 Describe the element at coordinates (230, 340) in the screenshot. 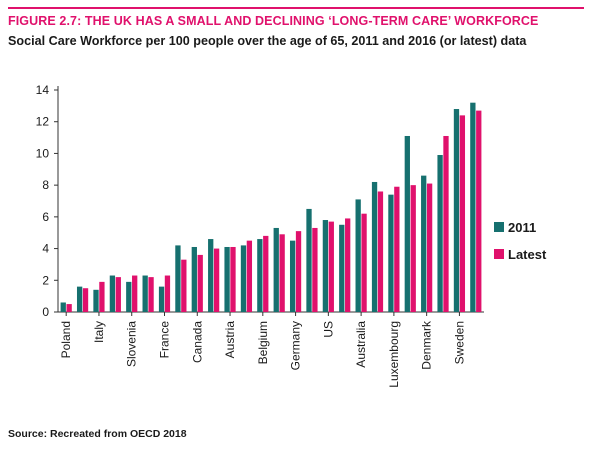

I see `x-tick-label: Austria` at that location.